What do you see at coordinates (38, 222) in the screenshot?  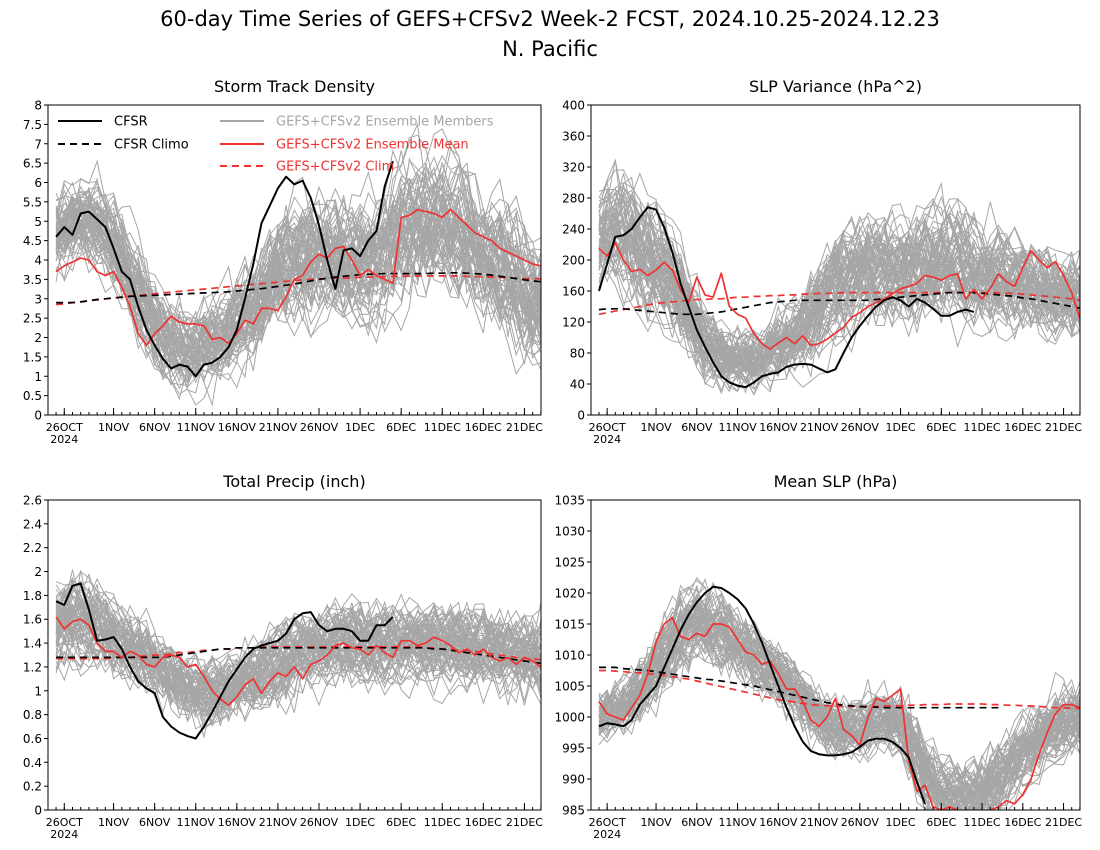 I see `y-tick-label: 5` at bounding box center [38, 222].